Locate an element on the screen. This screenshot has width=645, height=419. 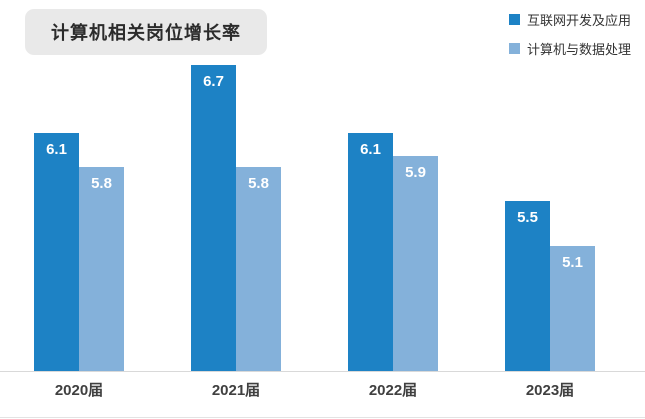
legend-item: 互联网开发及应用 is located at coordinates (569, 19).